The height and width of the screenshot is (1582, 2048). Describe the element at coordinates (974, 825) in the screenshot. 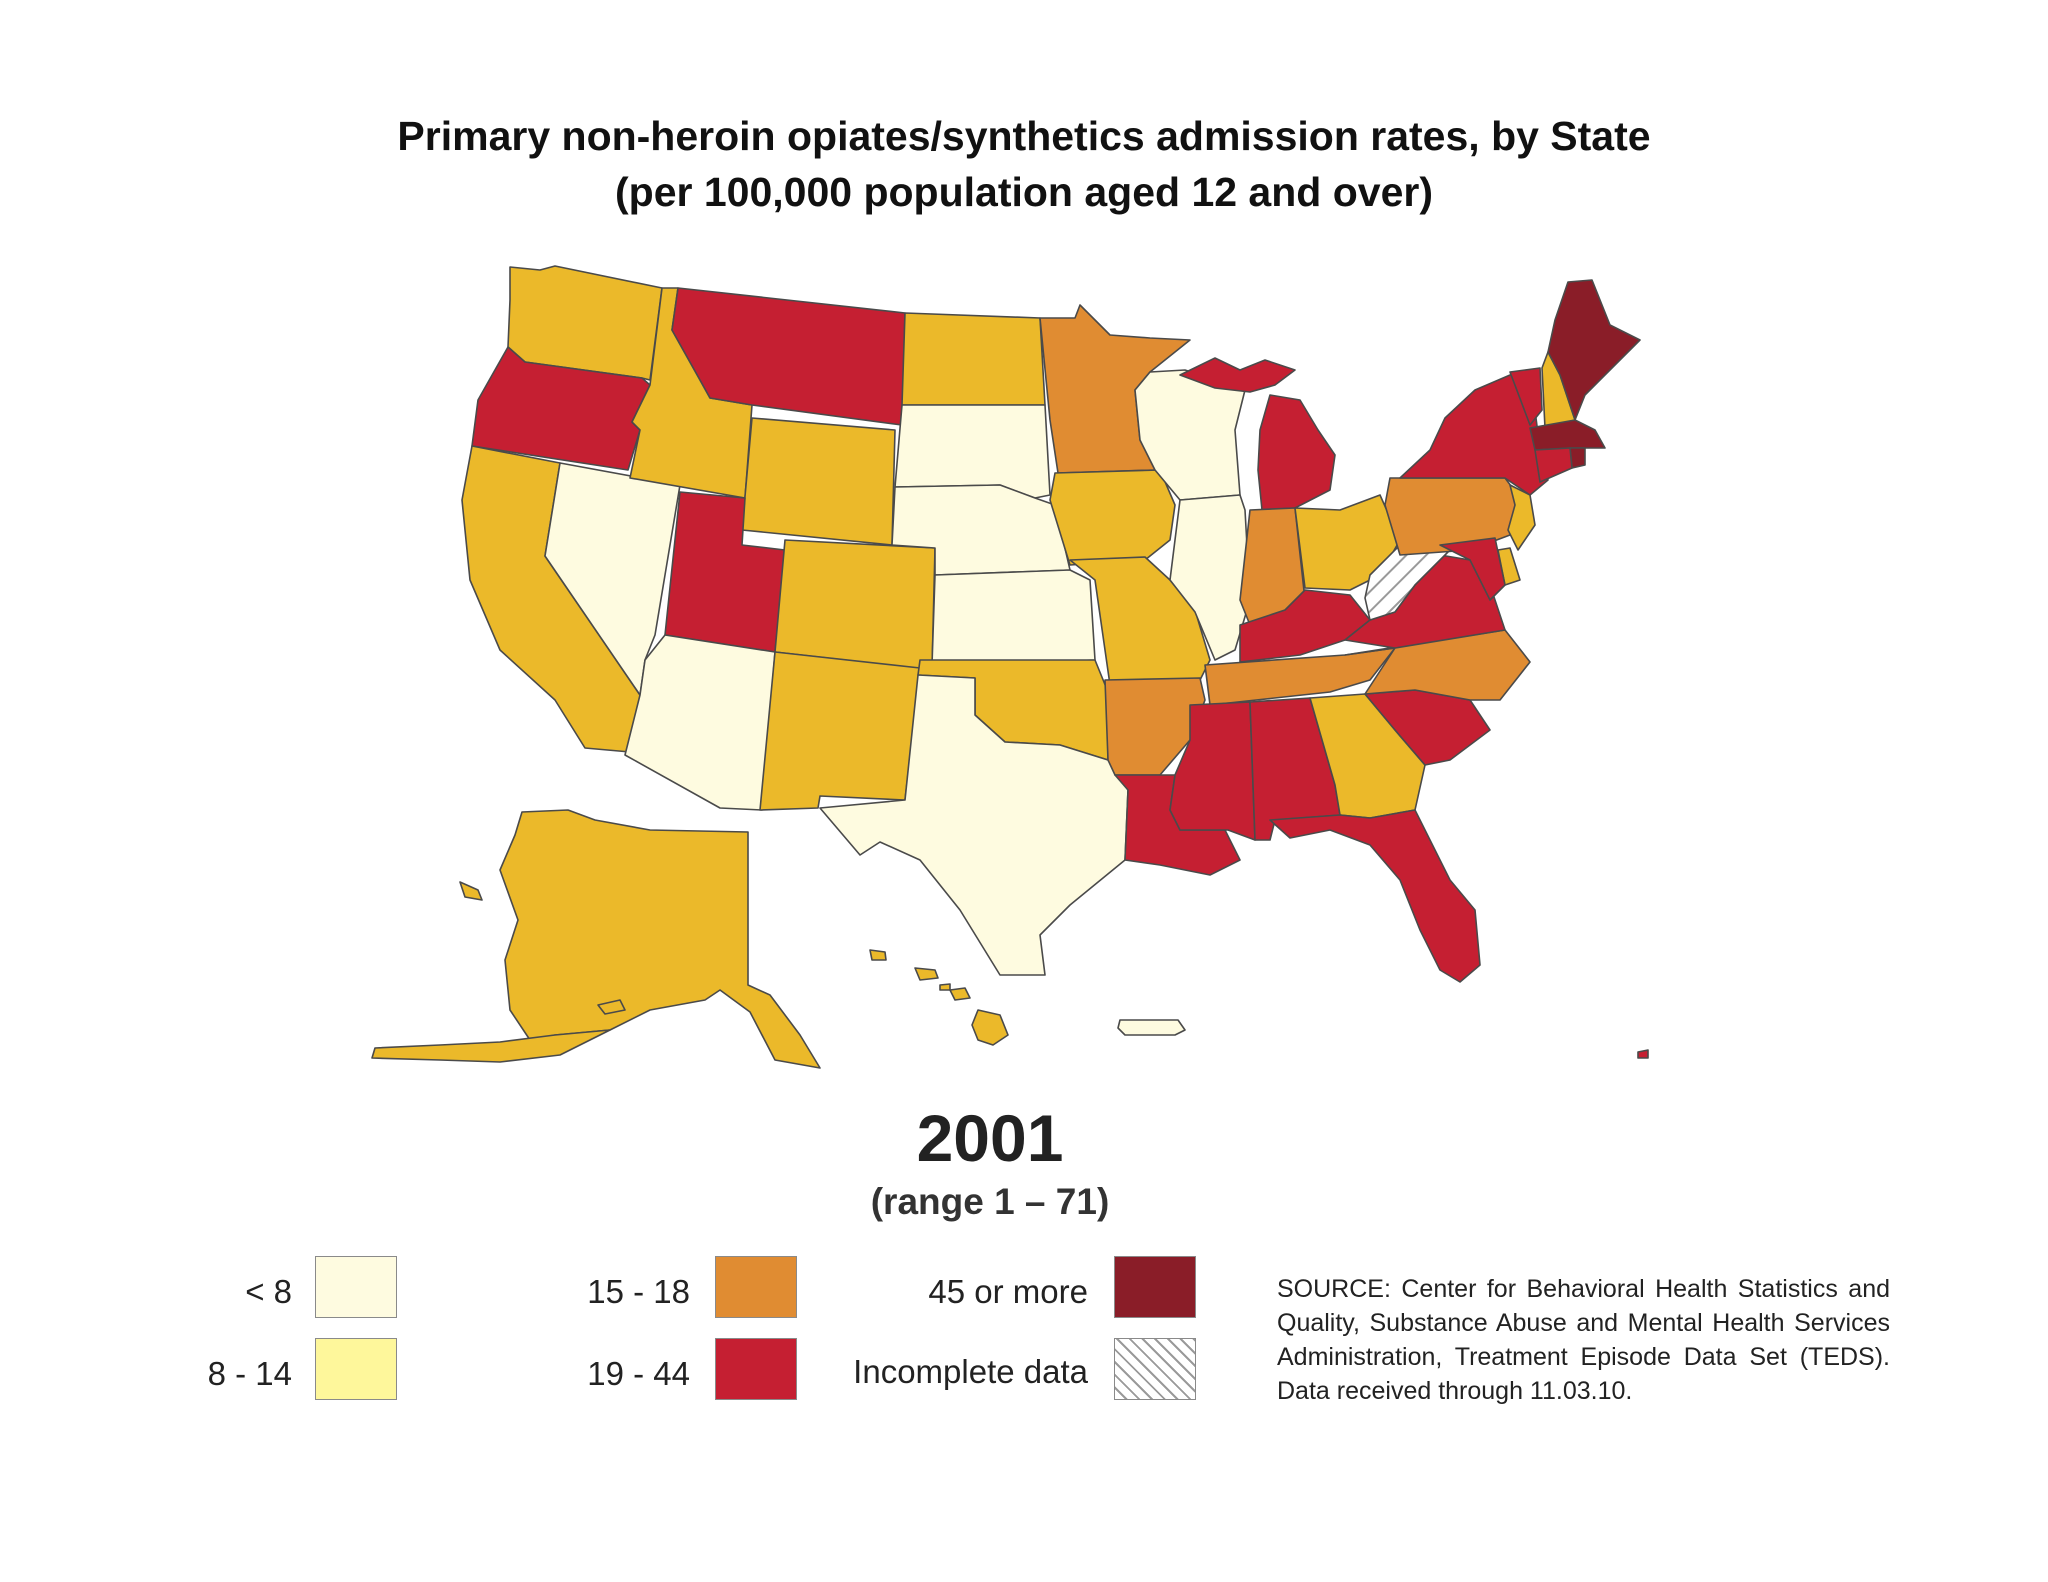

I see `state-tx` at that location.